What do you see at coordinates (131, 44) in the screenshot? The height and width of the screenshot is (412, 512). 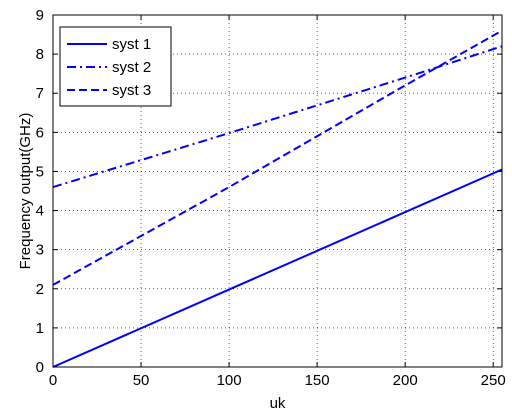 I see `legend-label-syst-1: syst 1` at bounding box center [131, 44].